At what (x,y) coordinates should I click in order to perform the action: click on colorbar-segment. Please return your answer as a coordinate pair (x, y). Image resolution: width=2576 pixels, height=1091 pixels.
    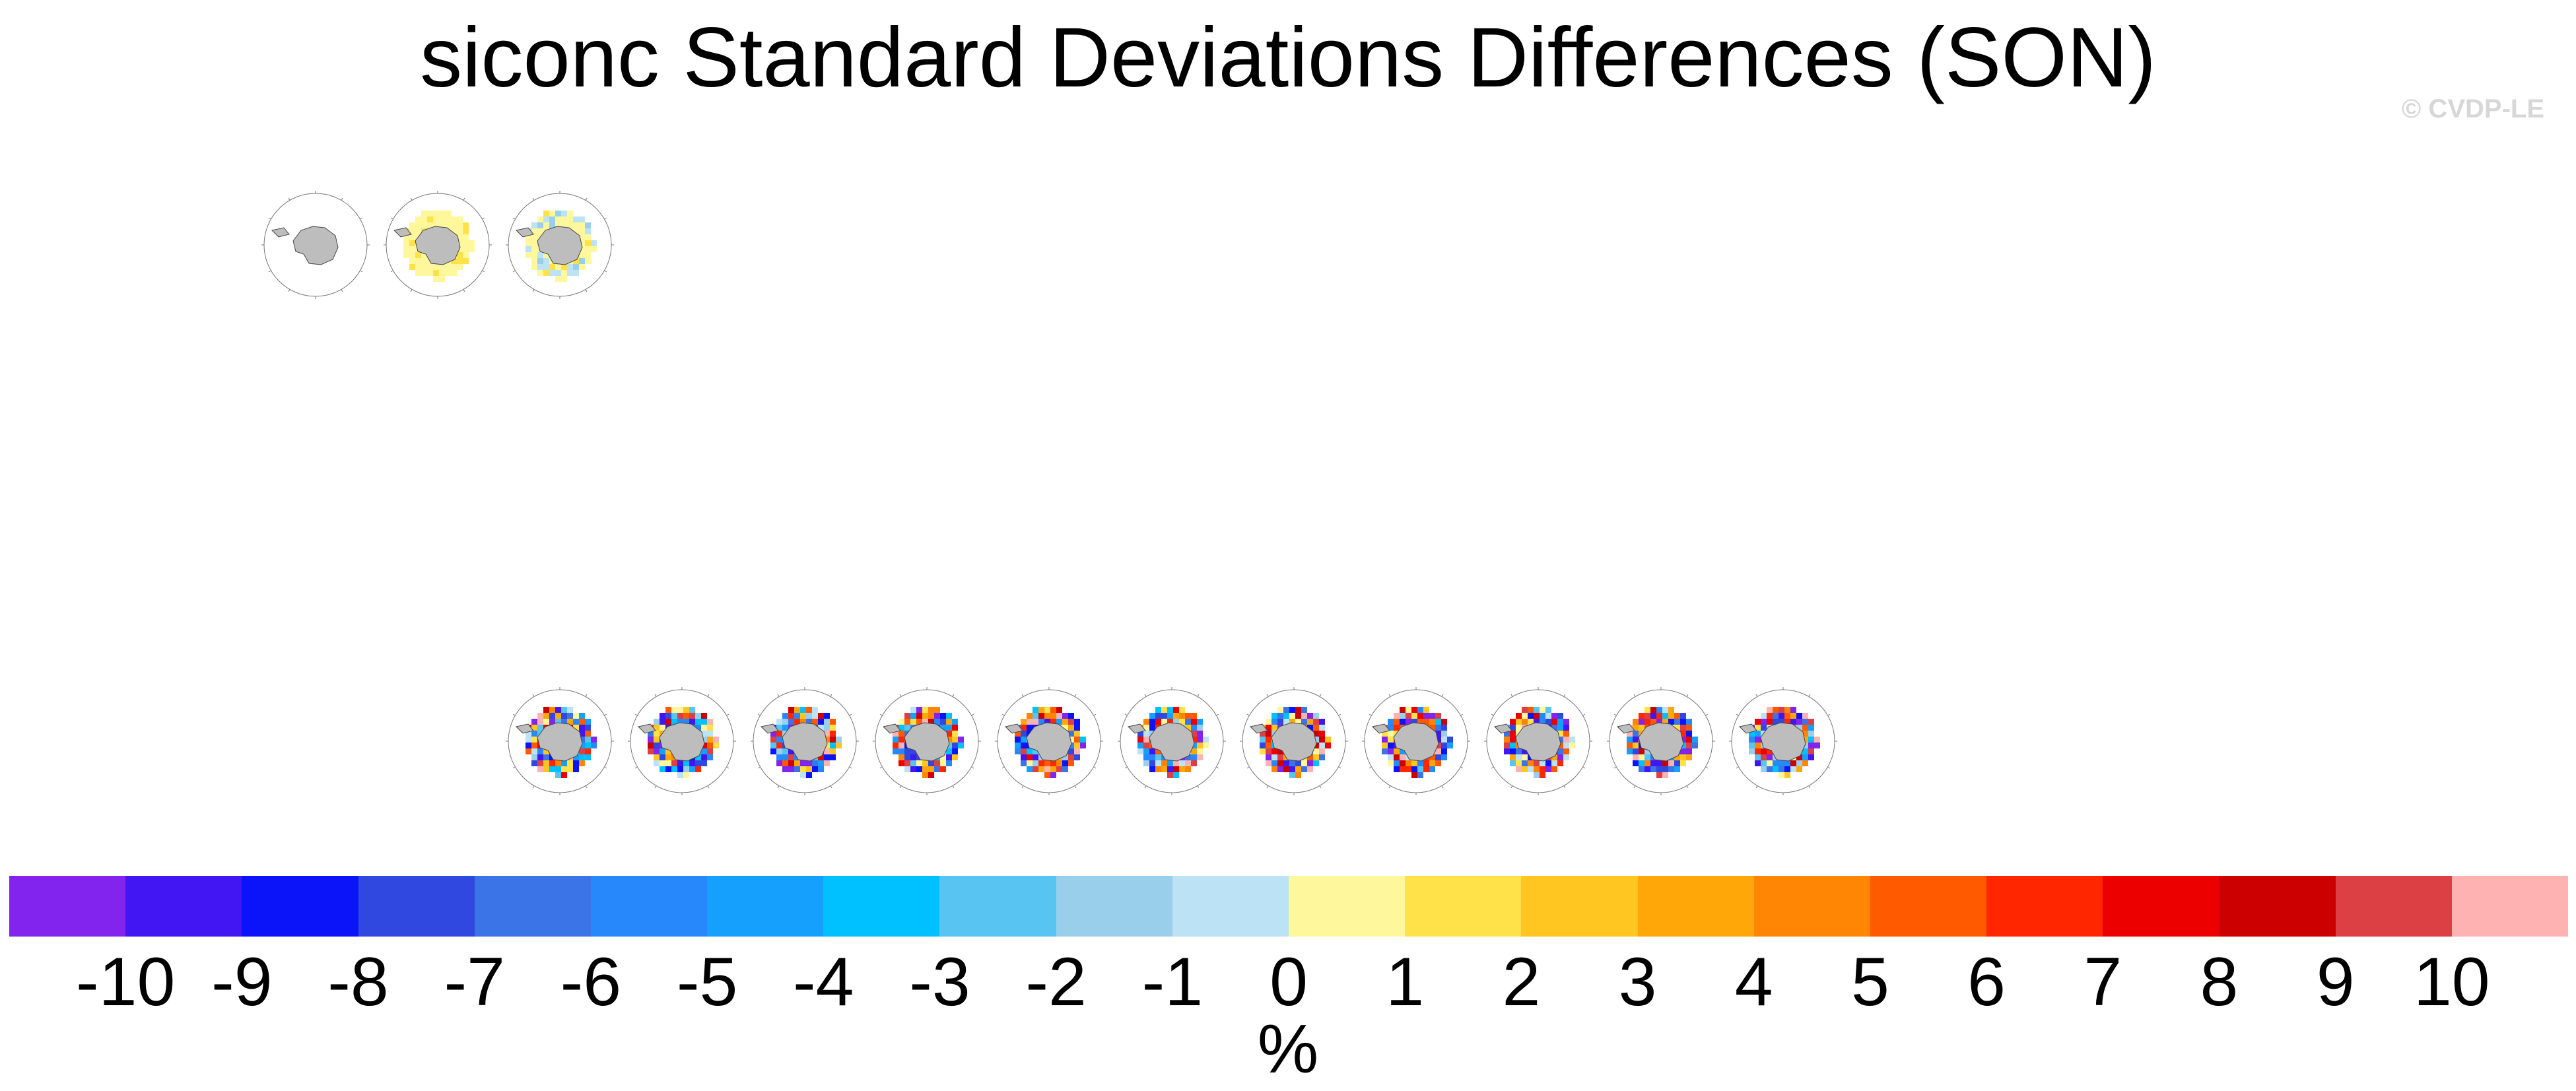
    Looking at the image, I should click on (2278, 906).